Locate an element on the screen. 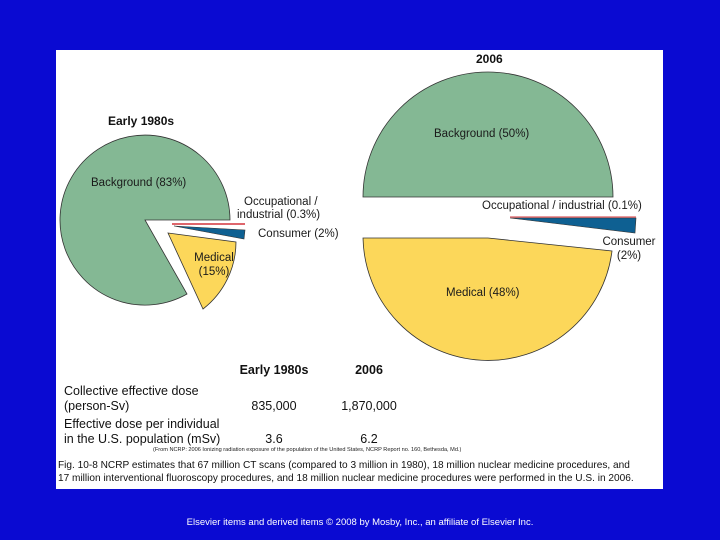 This screenshot has height=540, width=720. row-label: Collective effective dose (person-Sv) is located at coordinates (144, 399).